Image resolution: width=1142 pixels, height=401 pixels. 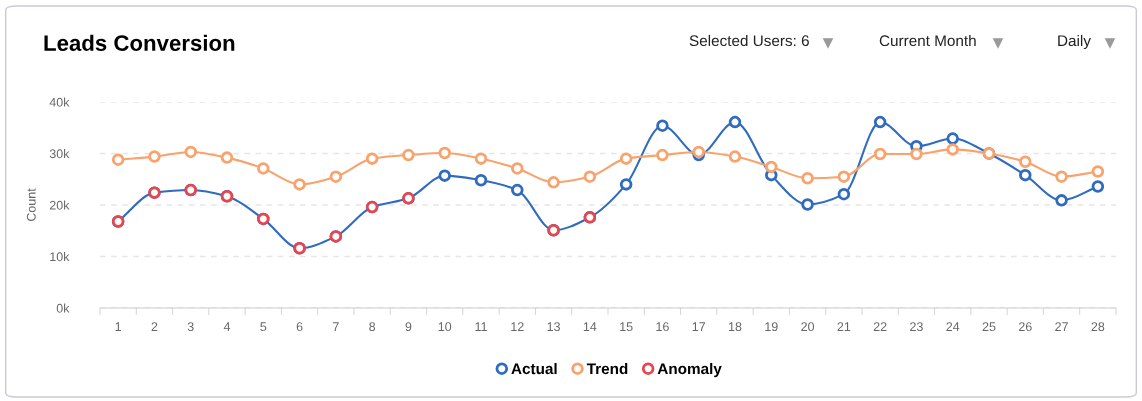 I want to click on x-tick-label: 6, so click(x=299, y=327).